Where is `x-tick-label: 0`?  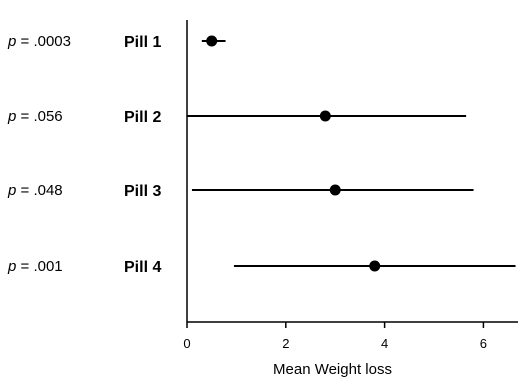 x-tick-label: 0 is located at coordinates (186, 343).